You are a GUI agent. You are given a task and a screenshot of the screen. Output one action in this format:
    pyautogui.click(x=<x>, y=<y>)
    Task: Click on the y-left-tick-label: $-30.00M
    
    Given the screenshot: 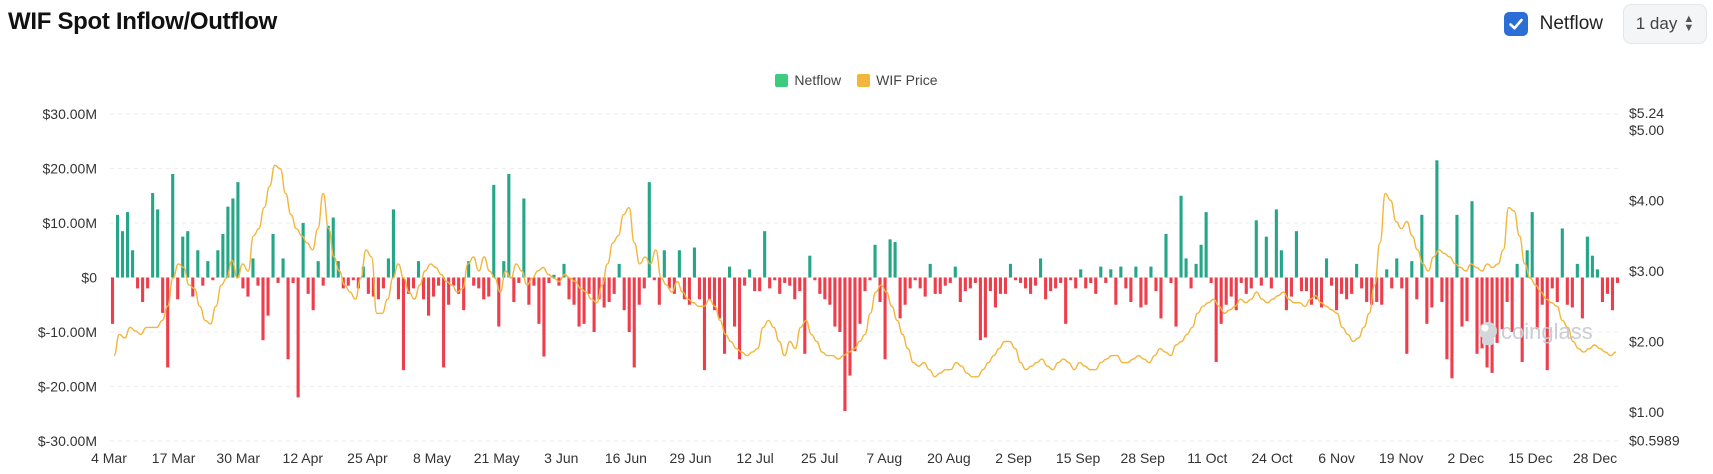 What is the action you would take?
    pyautogui.click(x=67, y=441)
    